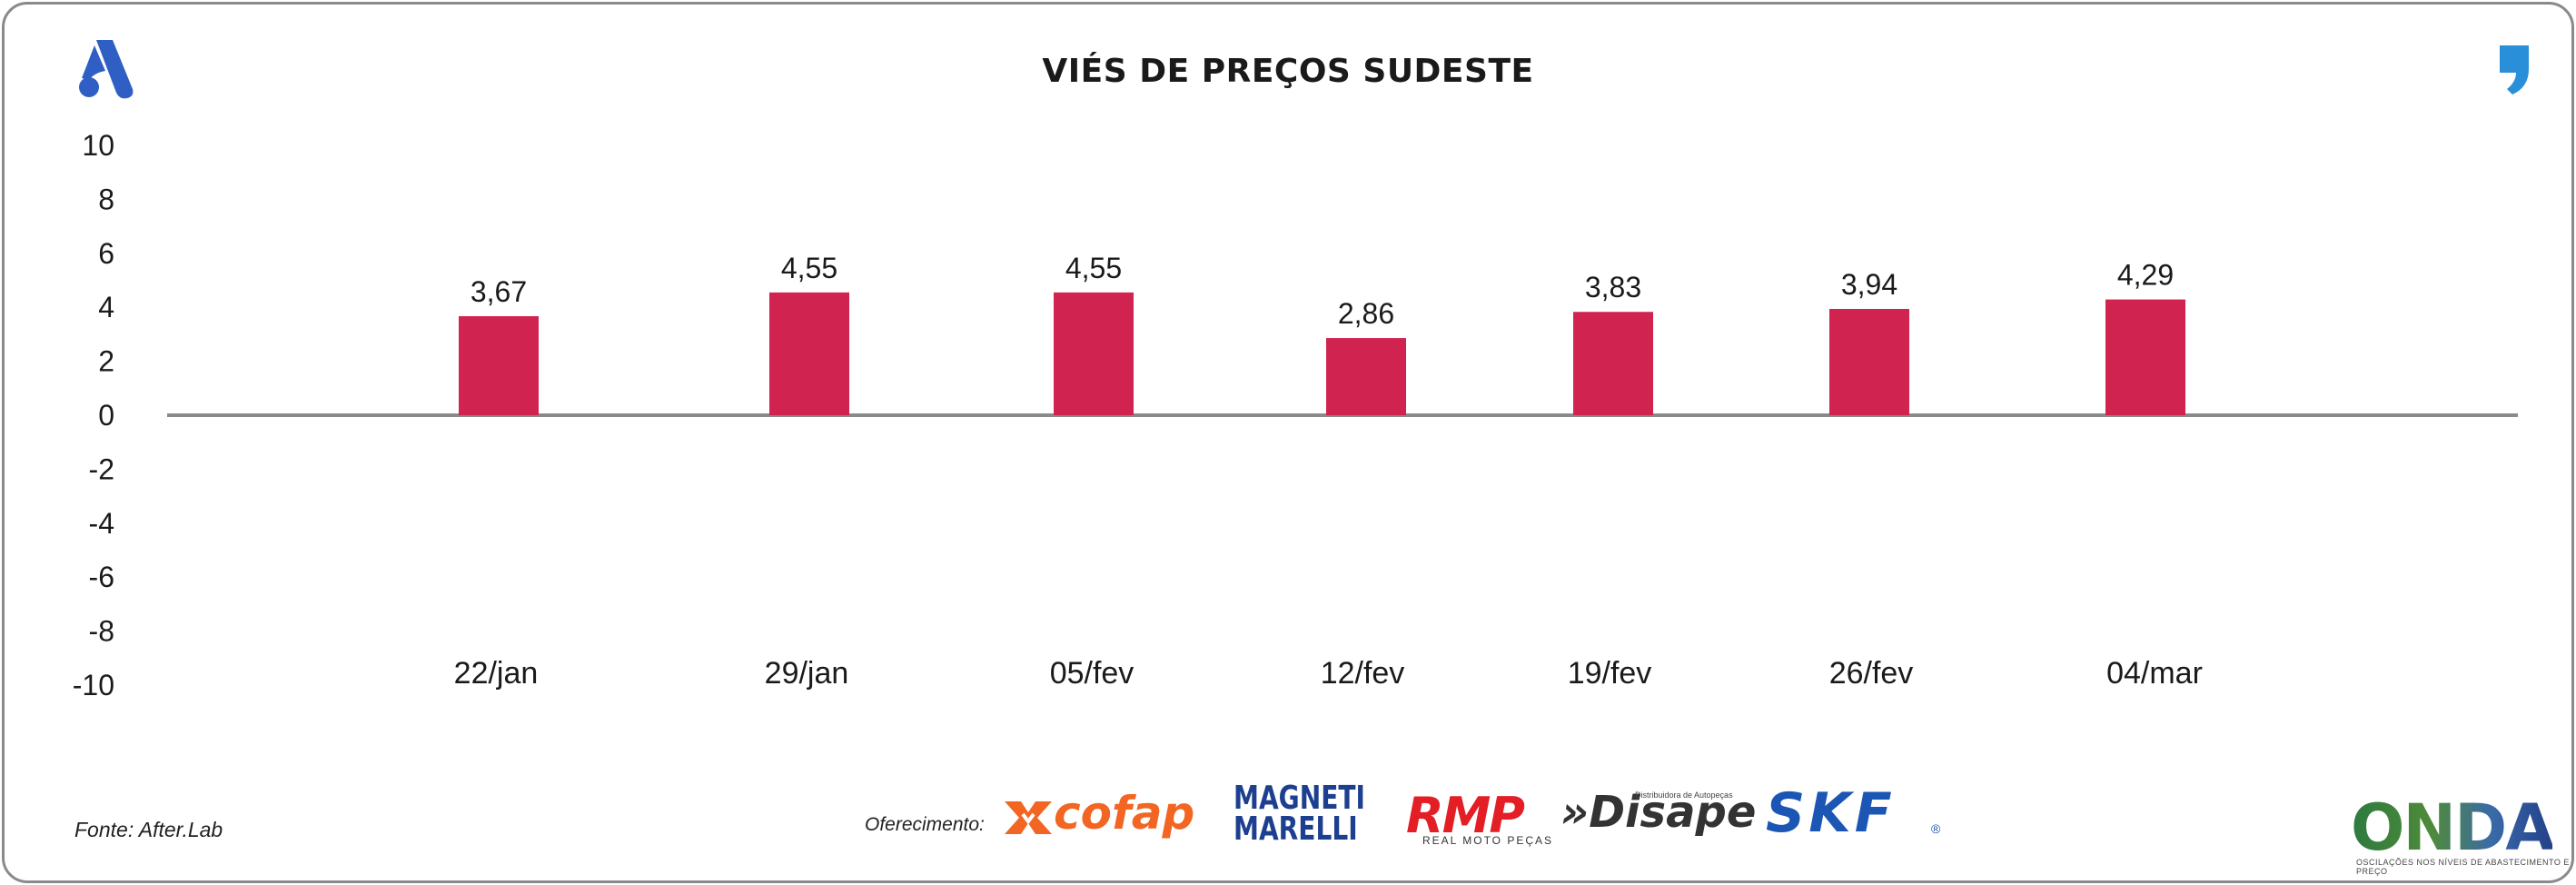 The width and height of the screenshot is (2576, 885). What do you see at coordinates (101, 631) in the screenshot?
I see `y-tick-label: -8` at bounding box center [101, 631].